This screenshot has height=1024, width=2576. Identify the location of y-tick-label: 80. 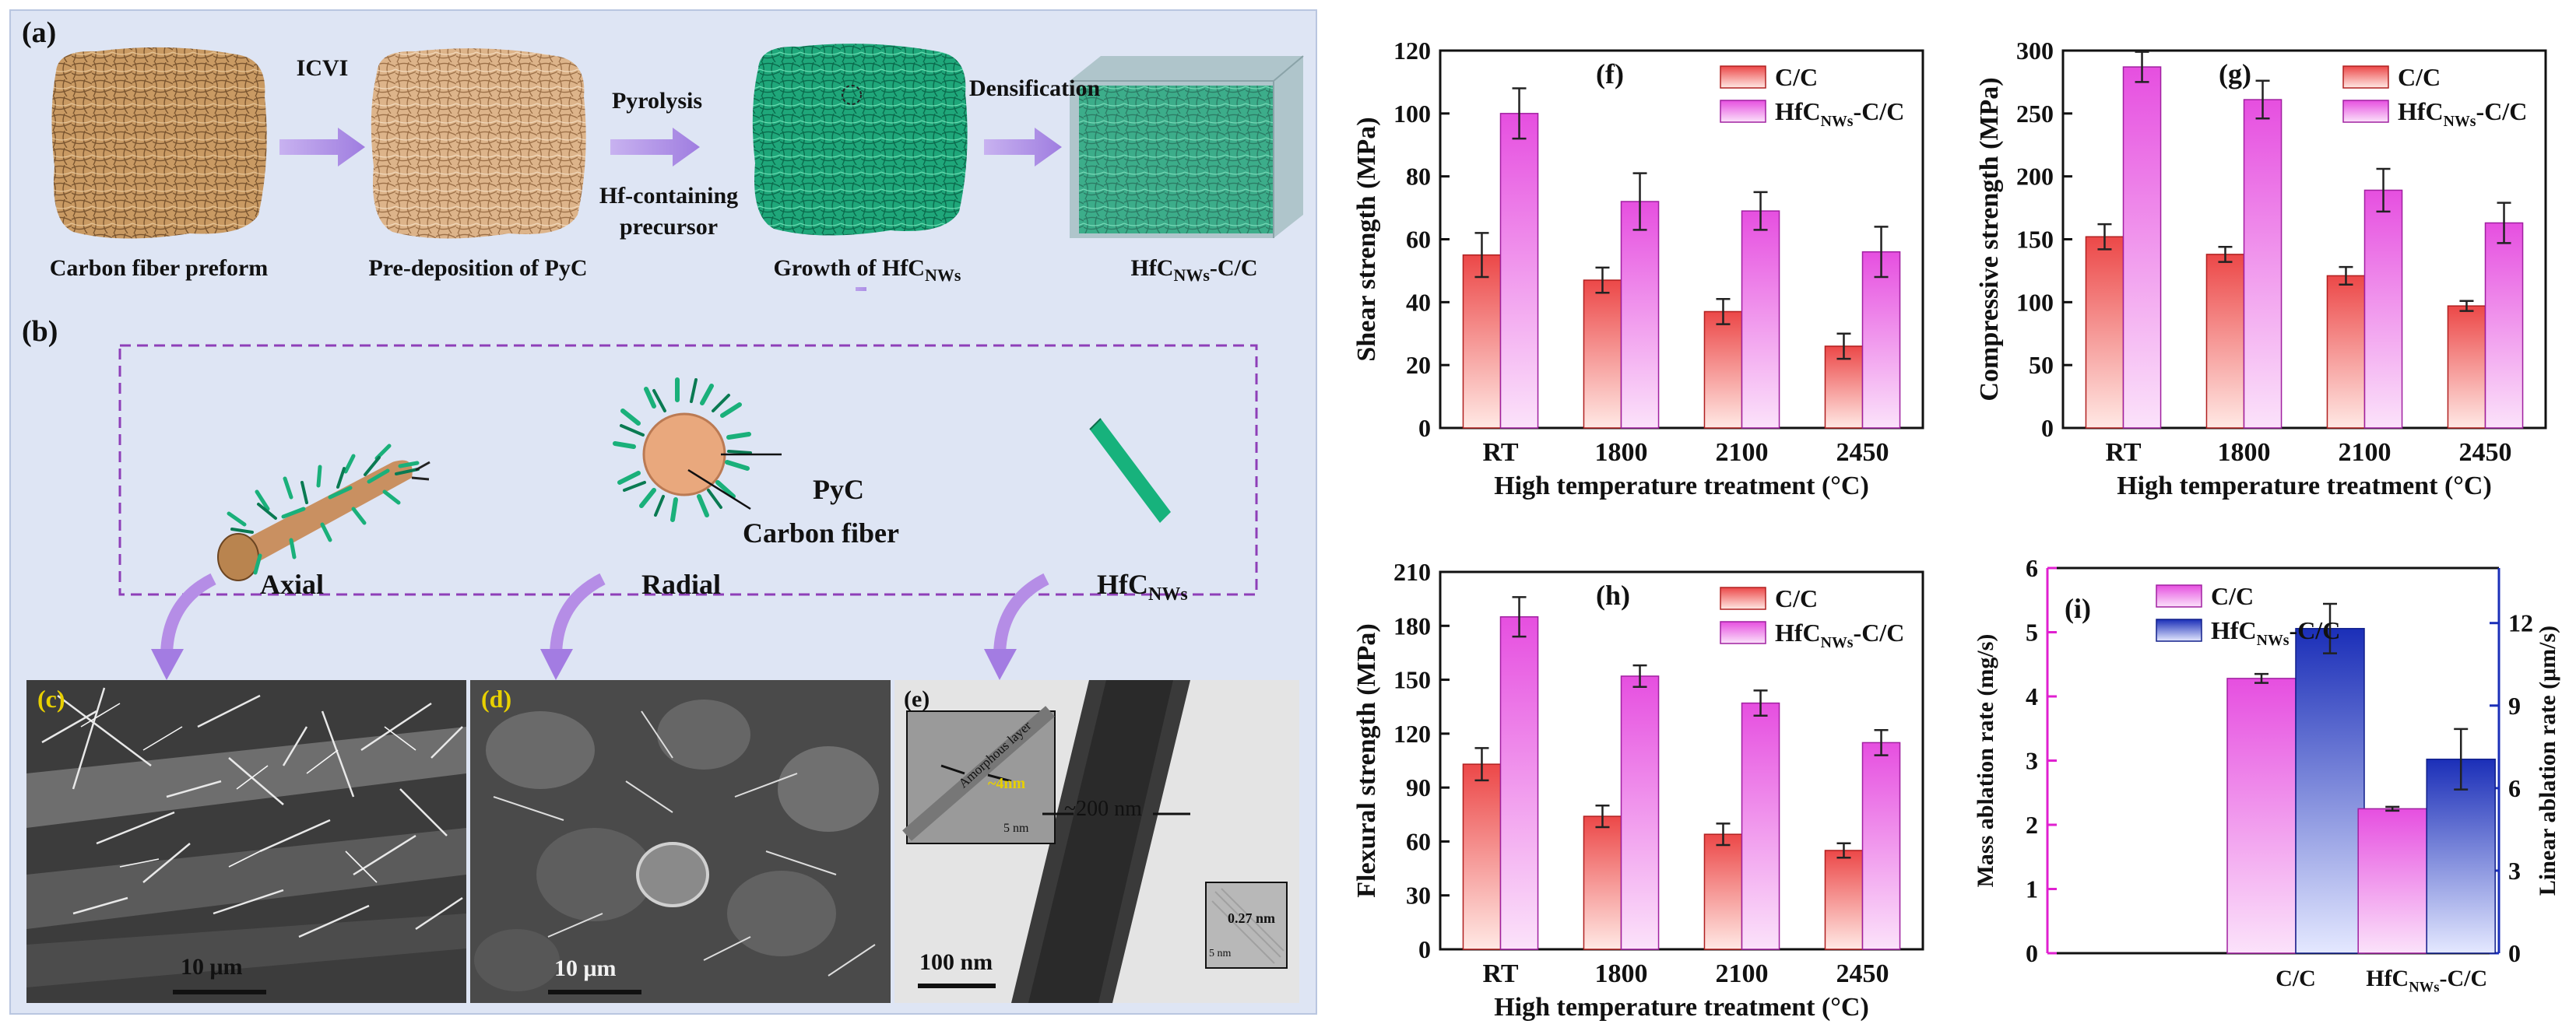
(1418, 177).